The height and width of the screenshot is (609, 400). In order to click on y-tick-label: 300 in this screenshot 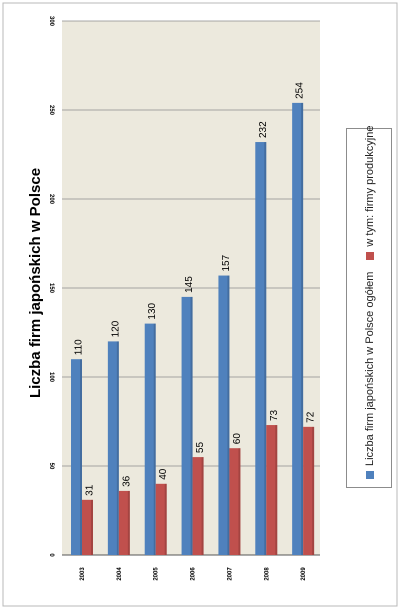, I will do `click(51, 21)`.